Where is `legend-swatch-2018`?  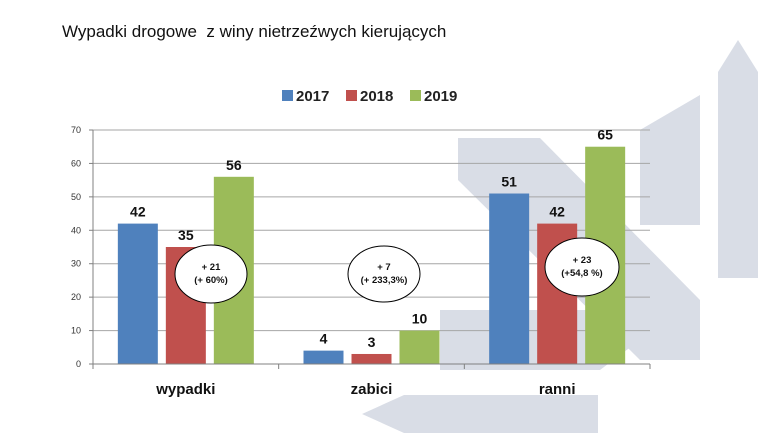 legend-swatch-2018 is located at coordinates (351, 95).